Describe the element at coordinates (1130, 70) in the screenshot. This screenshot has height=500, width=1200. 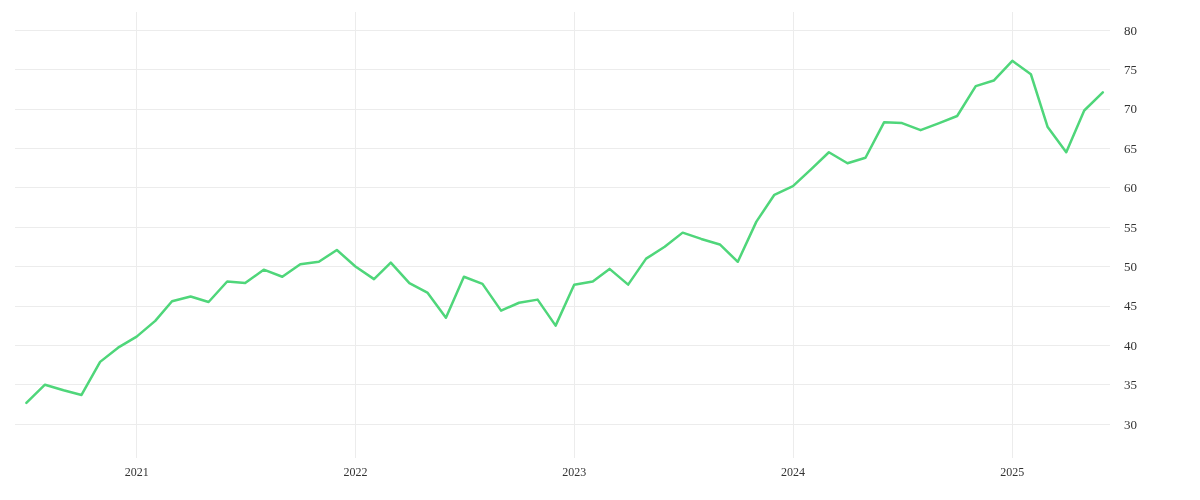
I see `y-tick-label: 75` at that location.